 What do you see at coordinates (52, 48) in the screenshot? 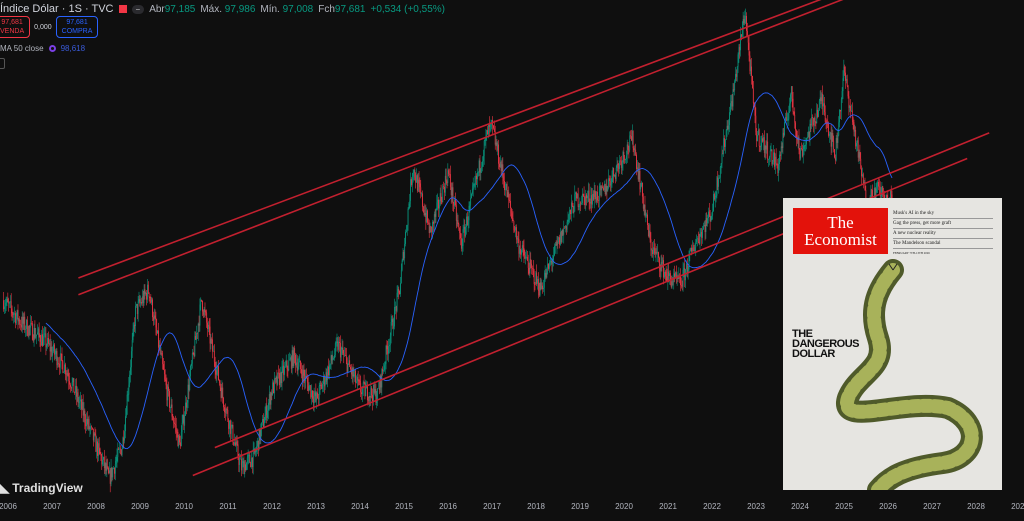
I see `settings-icon` at bounding box center [52, 48].